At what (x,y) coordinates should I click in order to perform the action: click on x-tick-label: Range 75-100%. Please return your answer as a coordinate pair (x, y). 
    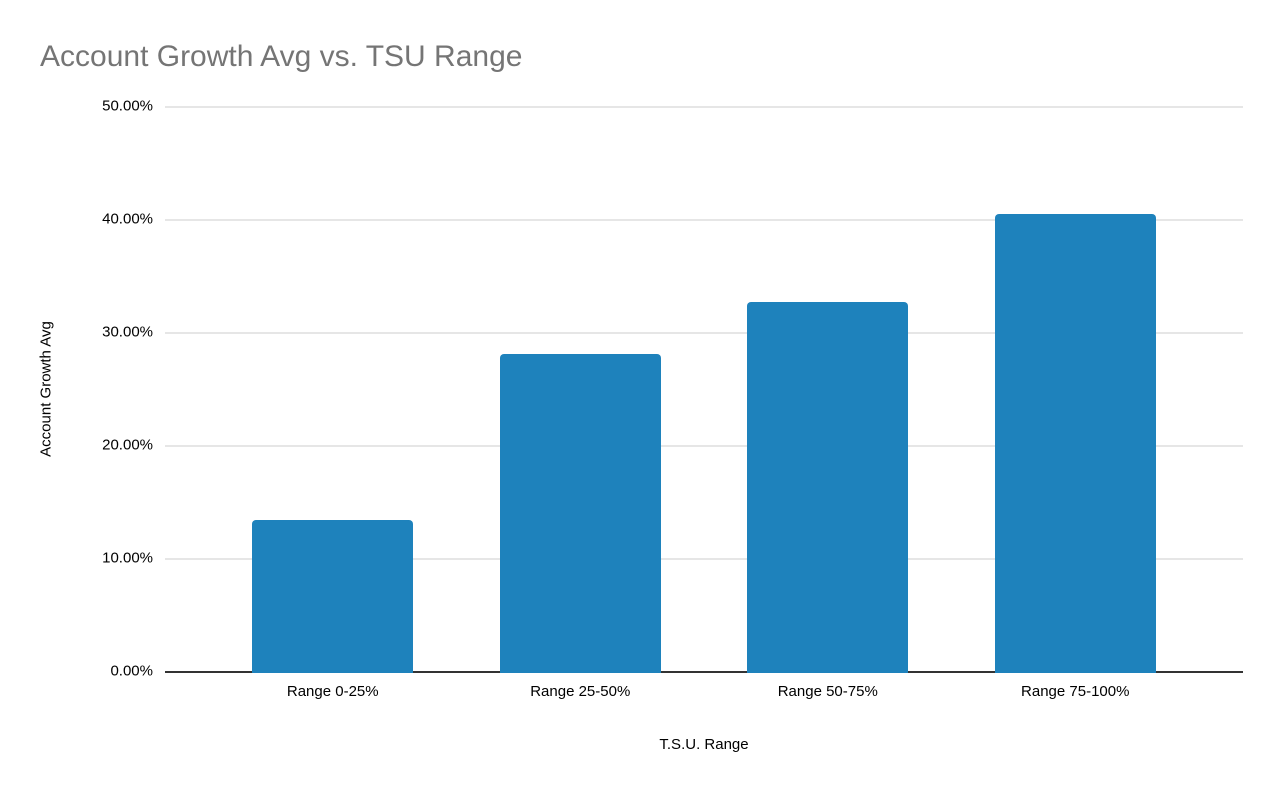
    Looking at the image, I should click on (1075, 691).